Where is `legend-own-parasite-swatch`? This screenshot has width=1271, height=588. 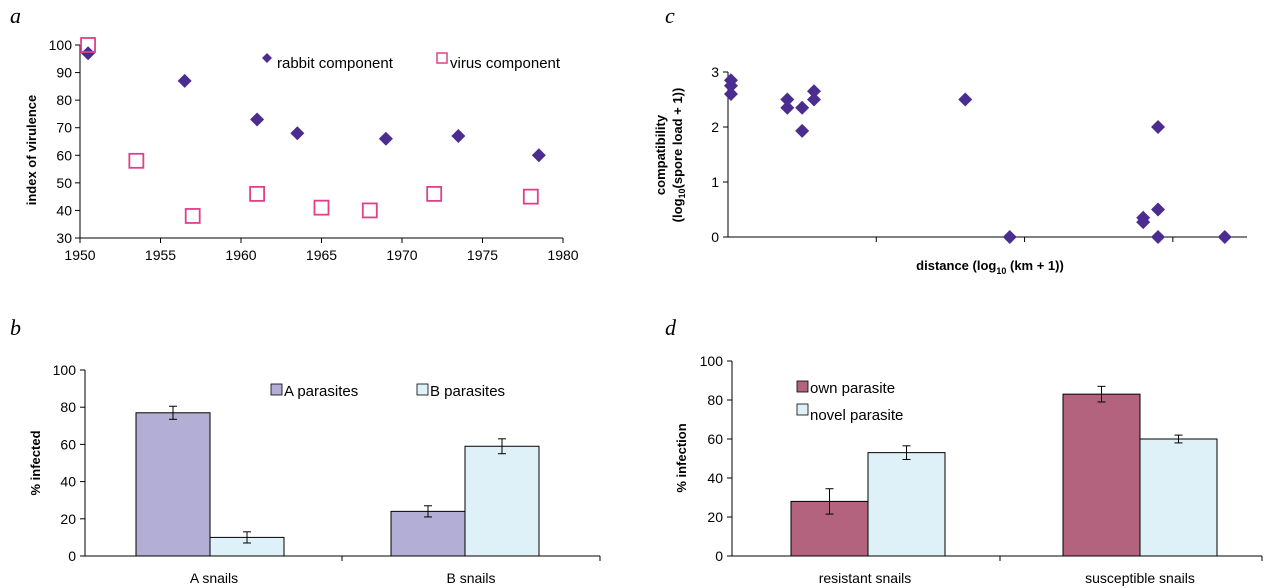 legend-own-parasite-swatch is located at coordinates (802, 386).